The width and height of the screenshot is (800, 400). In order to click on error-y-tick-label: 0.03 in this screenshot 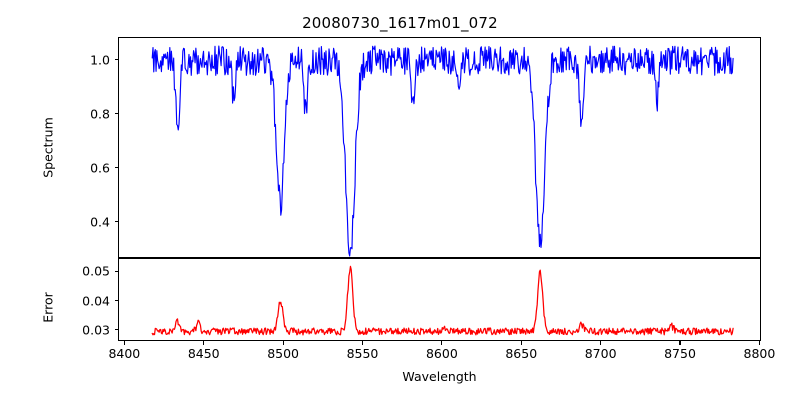, I will do `click(96, 330)`.